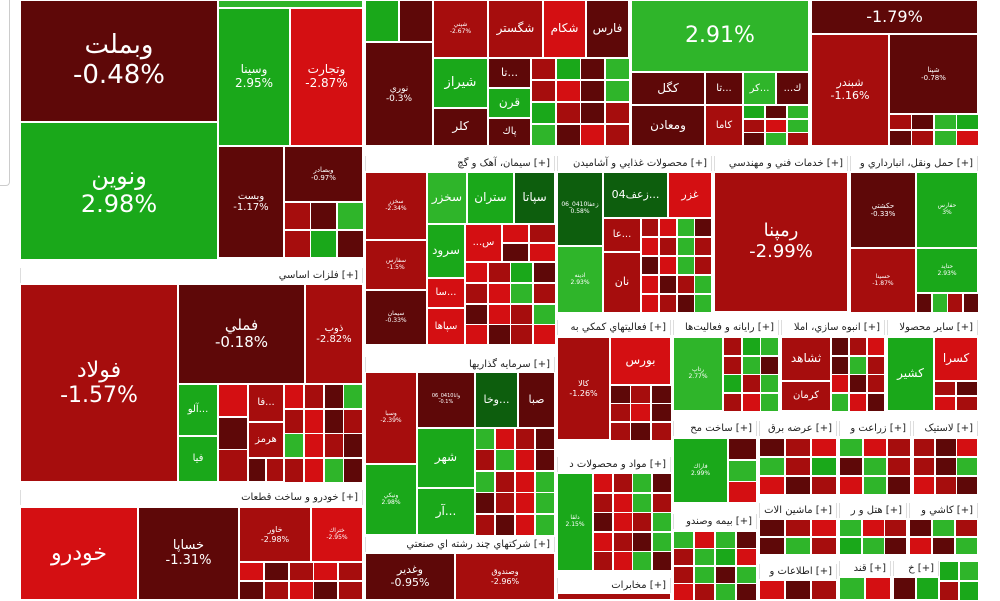 Image resolution: width=1000 pixels, height=601 pixels. I want to click on stock-tile: ...س, so click(483, 243).